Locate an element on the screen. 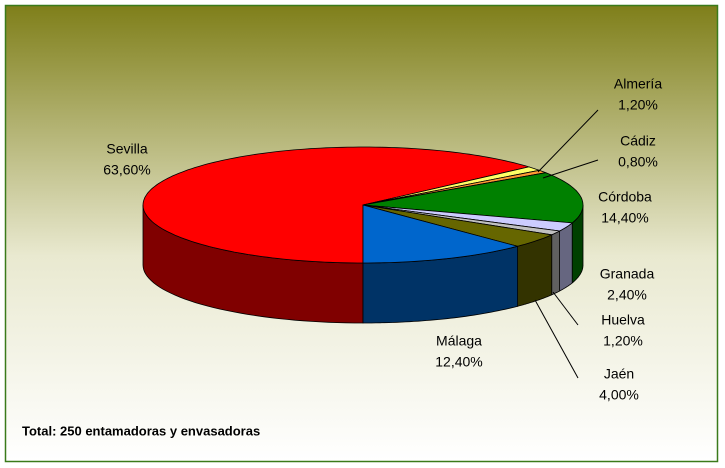 Image resolution: width=725 pixels, height=468 pixels. value-label: 2,40% is located at coordinates (627, 295).